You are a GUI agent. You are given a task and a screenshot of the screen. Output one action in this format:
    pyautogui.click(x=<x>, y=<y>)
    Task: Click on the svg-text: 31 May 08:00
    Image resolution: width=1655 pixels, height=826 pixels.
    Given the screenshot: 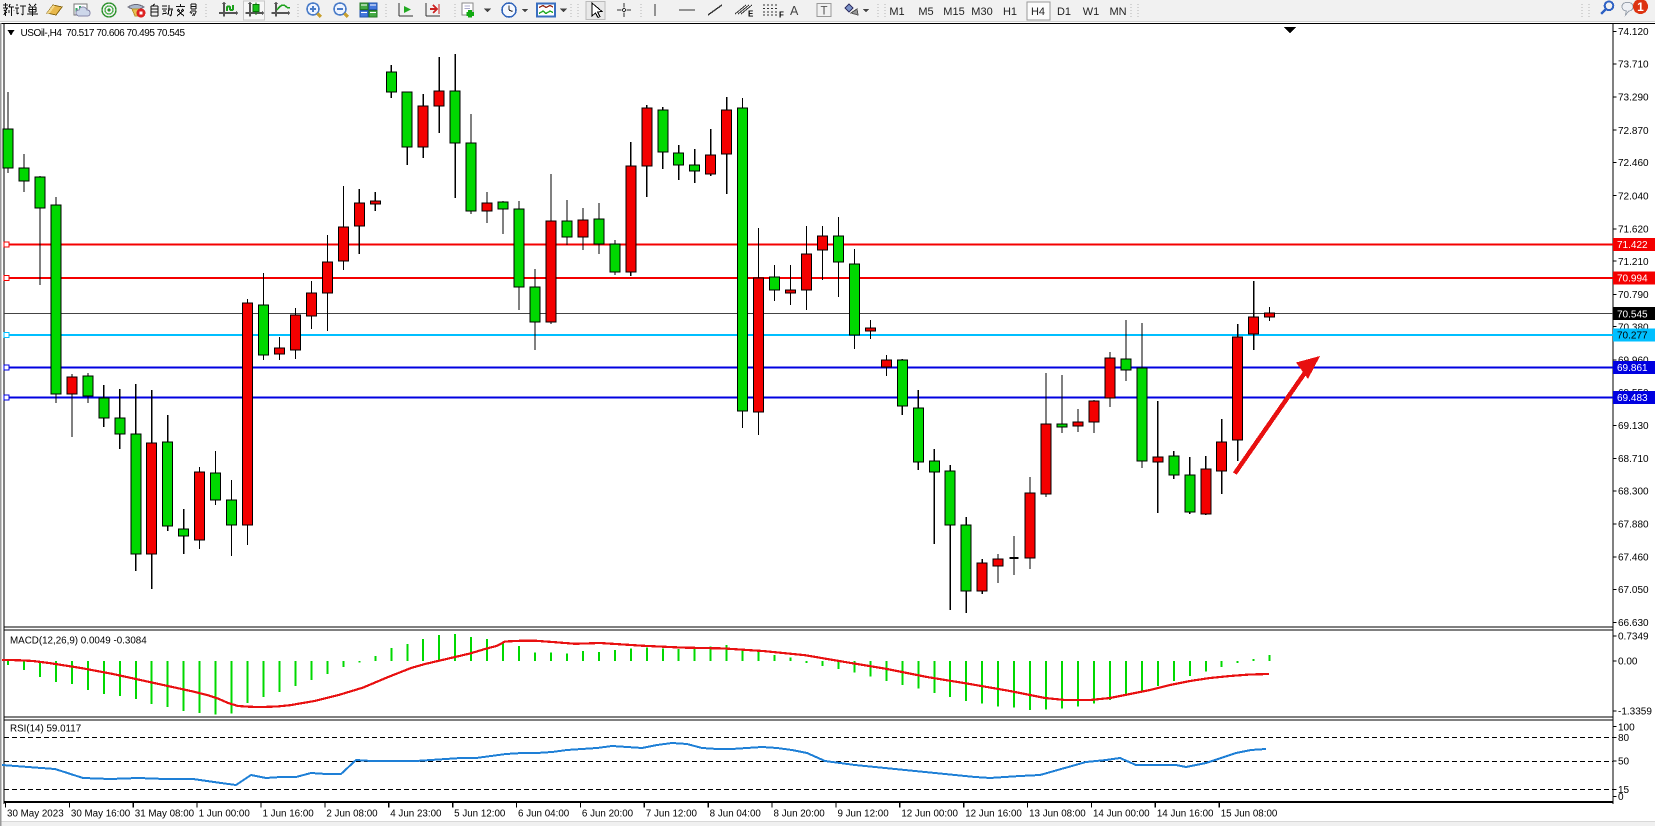 What is the action you would take?
    pyautogui.click(x=165, y=814)
    